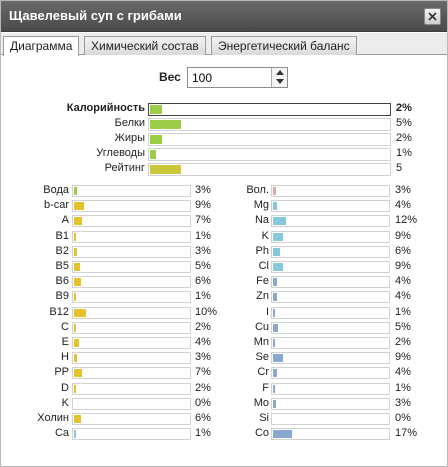 This screenshot has width=448, height=467. Describe the element at coordinates (404, 123) in the screenshot. I see `main-row-value: 5%` at that location.